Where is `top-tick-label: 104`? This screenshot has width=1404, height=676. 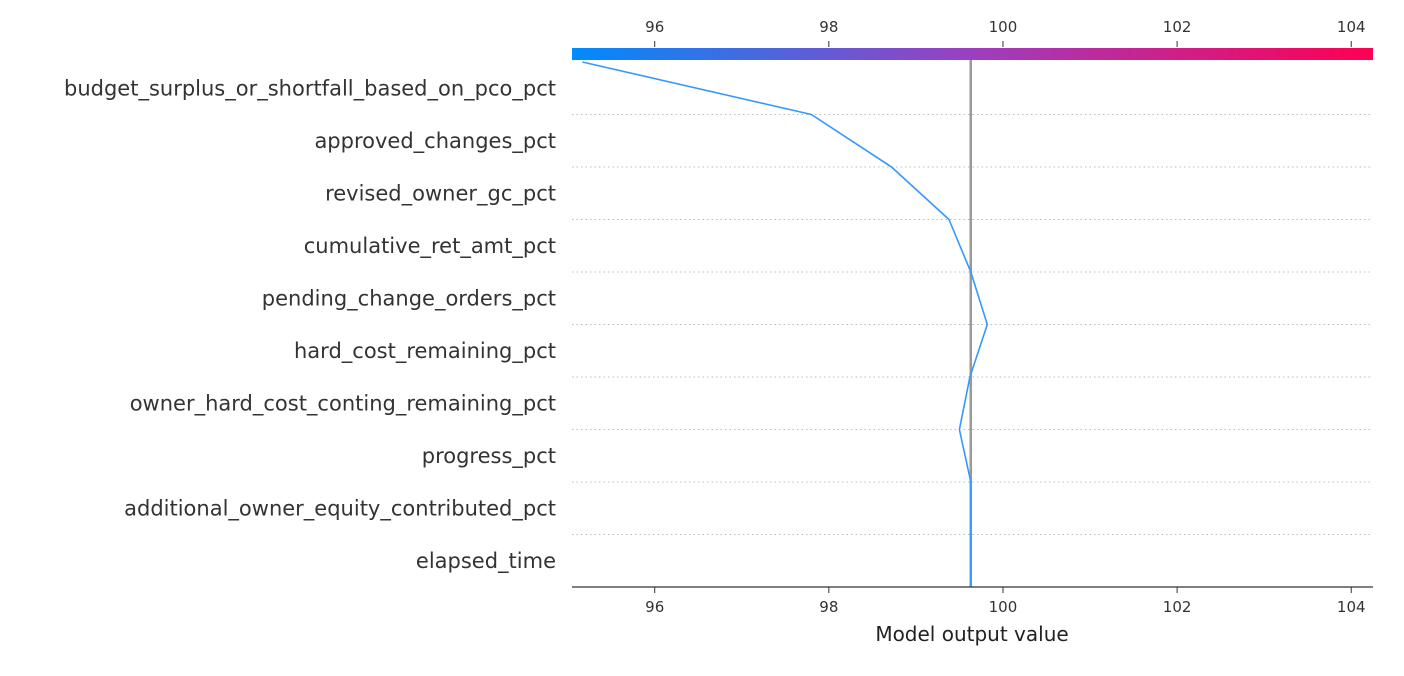
top-tick-label: 104 is located at coordinates (1351, 27).